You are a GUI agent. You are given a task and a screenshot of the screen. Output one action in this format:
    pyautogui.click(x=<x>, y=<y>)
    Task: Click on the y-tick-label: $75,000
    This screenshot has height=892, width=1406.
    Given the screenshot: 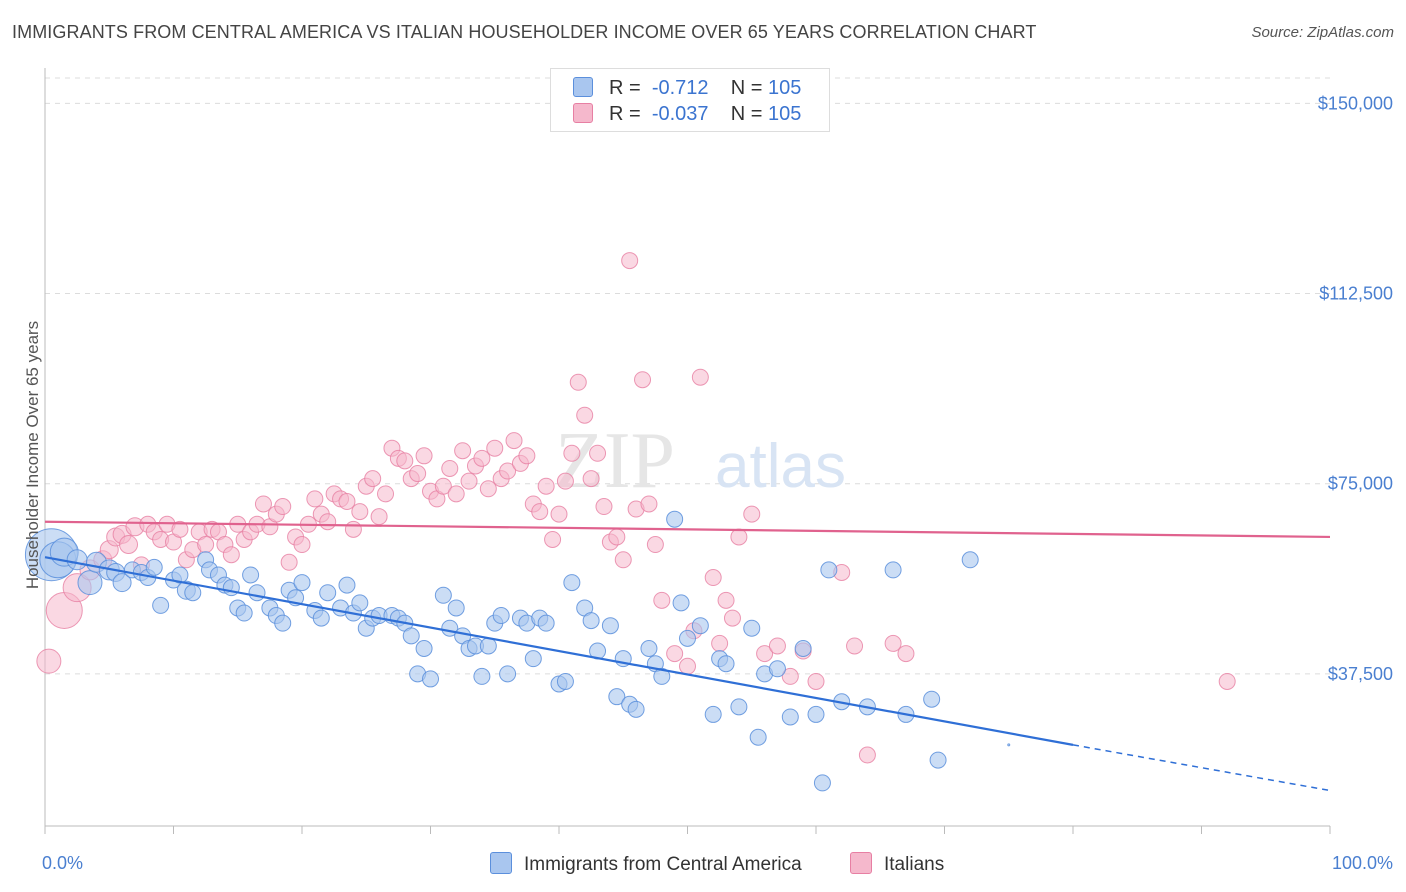 What is the action you would take?
    pyautogui.click(x=1360, y=484)
    